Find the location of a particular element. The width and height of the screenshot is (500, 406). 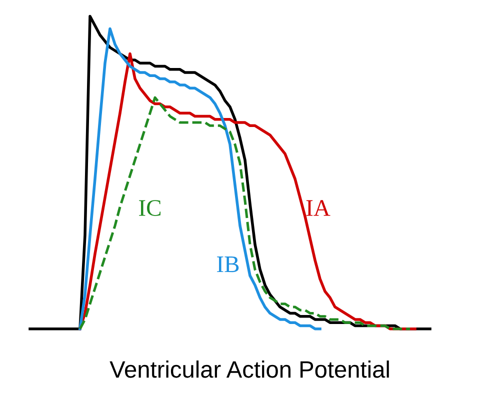

series-label: IC is located at coordinates (150, 208).